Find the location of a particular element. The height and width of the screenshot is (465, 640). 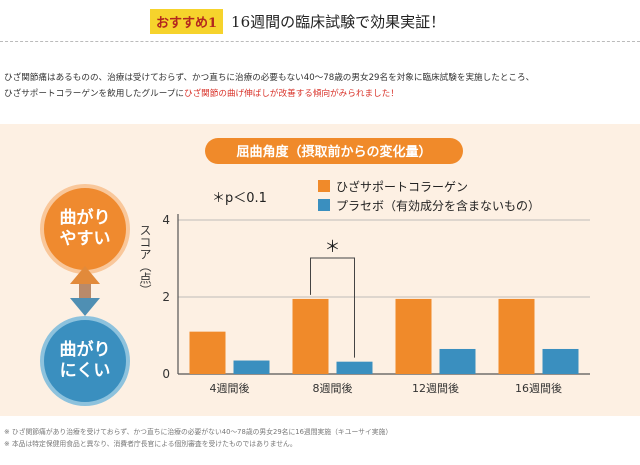

easy-bend-label: 曲がり やすい is located at coordinates (85, 228).